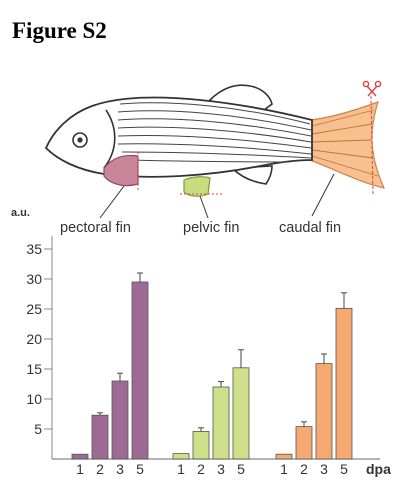 The width and height of the screenshot is (413, 500). I want to click on y-tick-label: 35, so click(34, 249).